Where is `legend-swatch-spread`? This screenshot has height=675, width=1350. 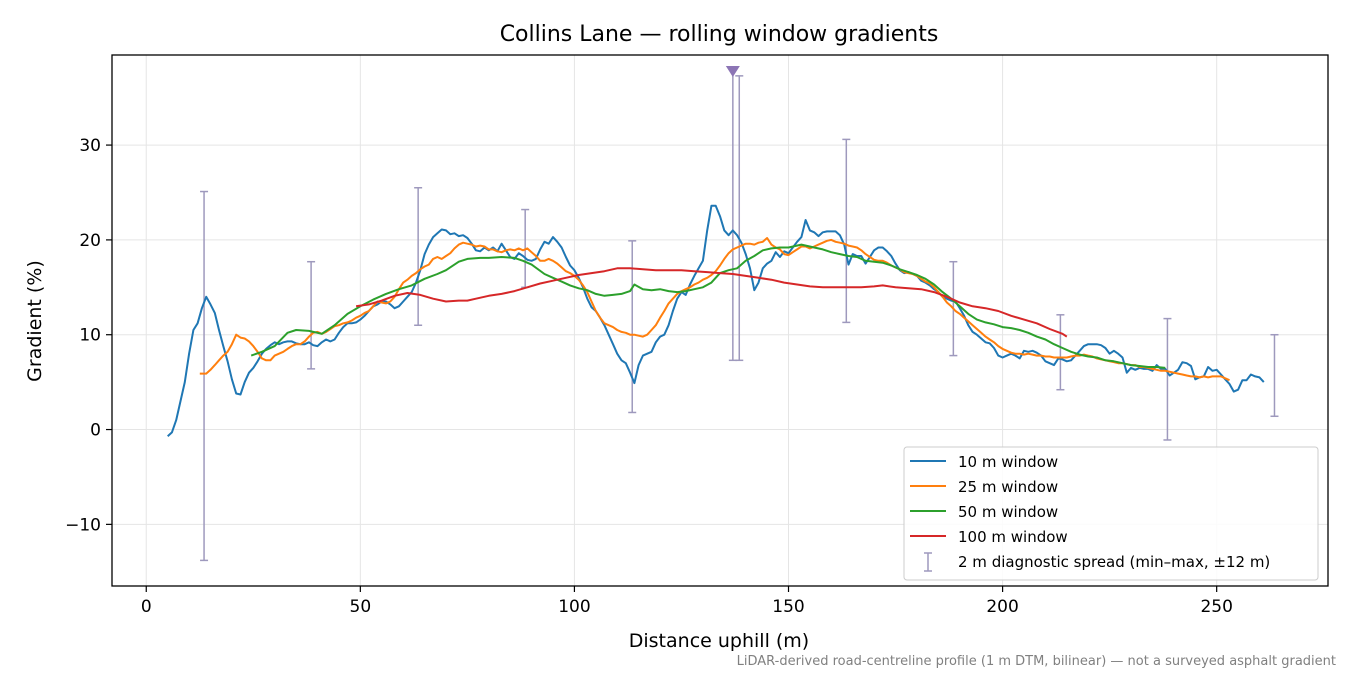 legend-swatch-spread is located at coordinates (928, 562).